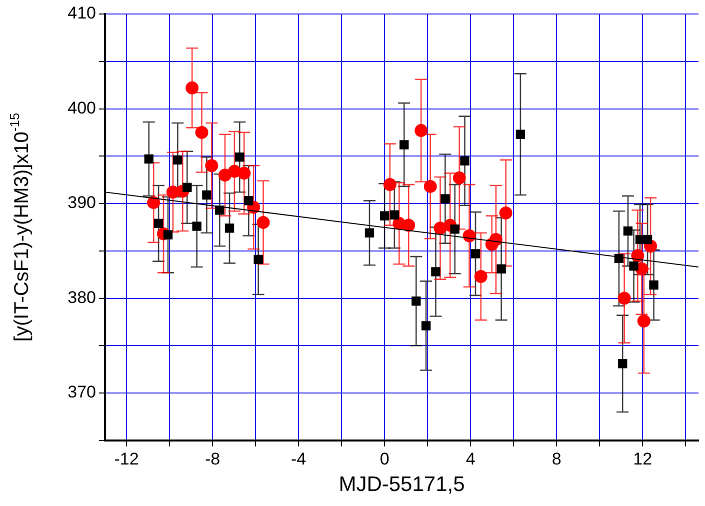 Image resolution: width=705 pixels, height=506 pixels. What do you see at coordinates (82, 202) in the screenshot?
I see `y-tick-label: 390` at bounding box center [82, 202].